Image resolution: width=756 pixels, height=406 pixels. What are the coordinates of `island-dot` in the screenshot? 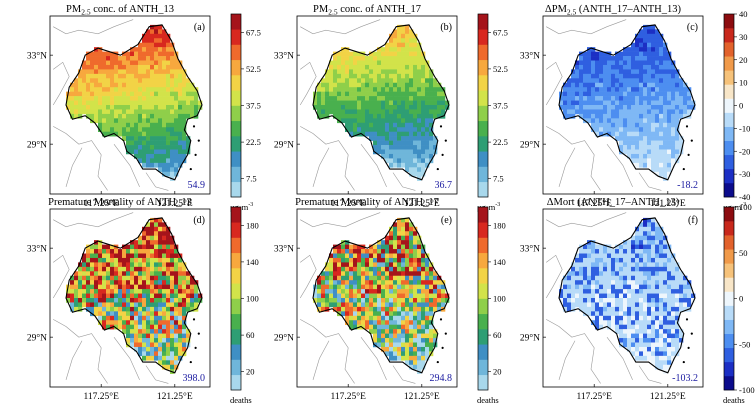 It's located at (437, 362).